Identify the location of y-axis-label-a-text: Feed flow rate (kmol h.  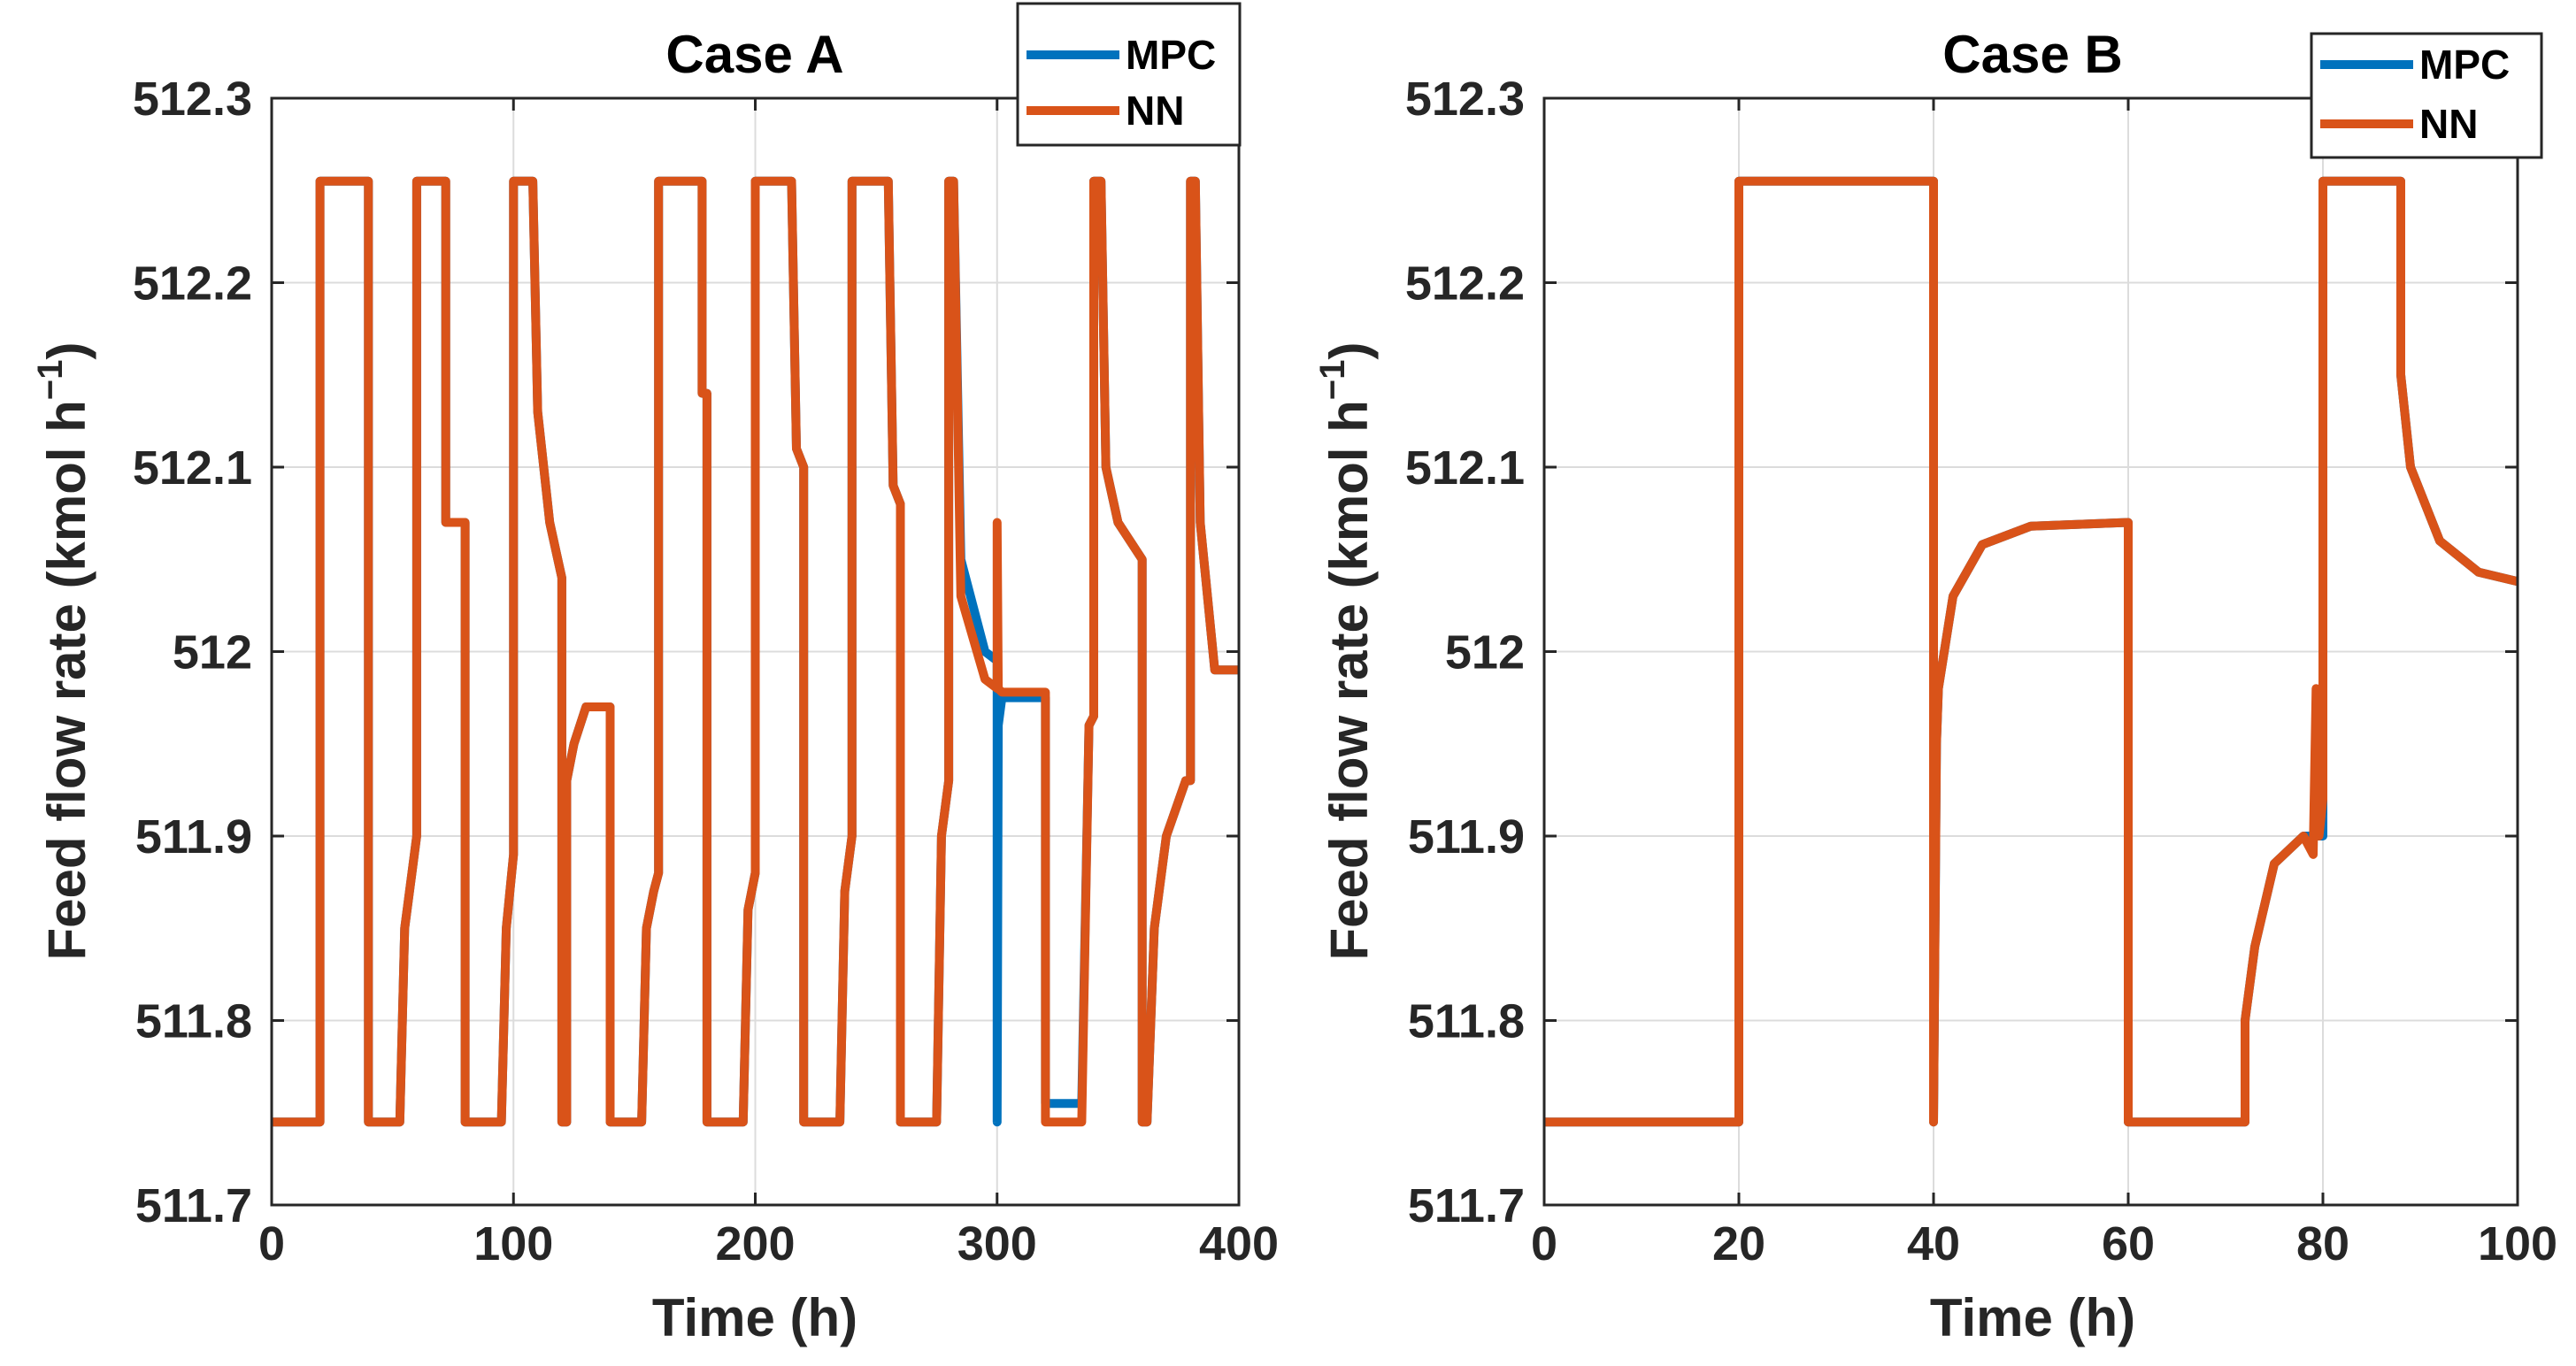
(66, 680).